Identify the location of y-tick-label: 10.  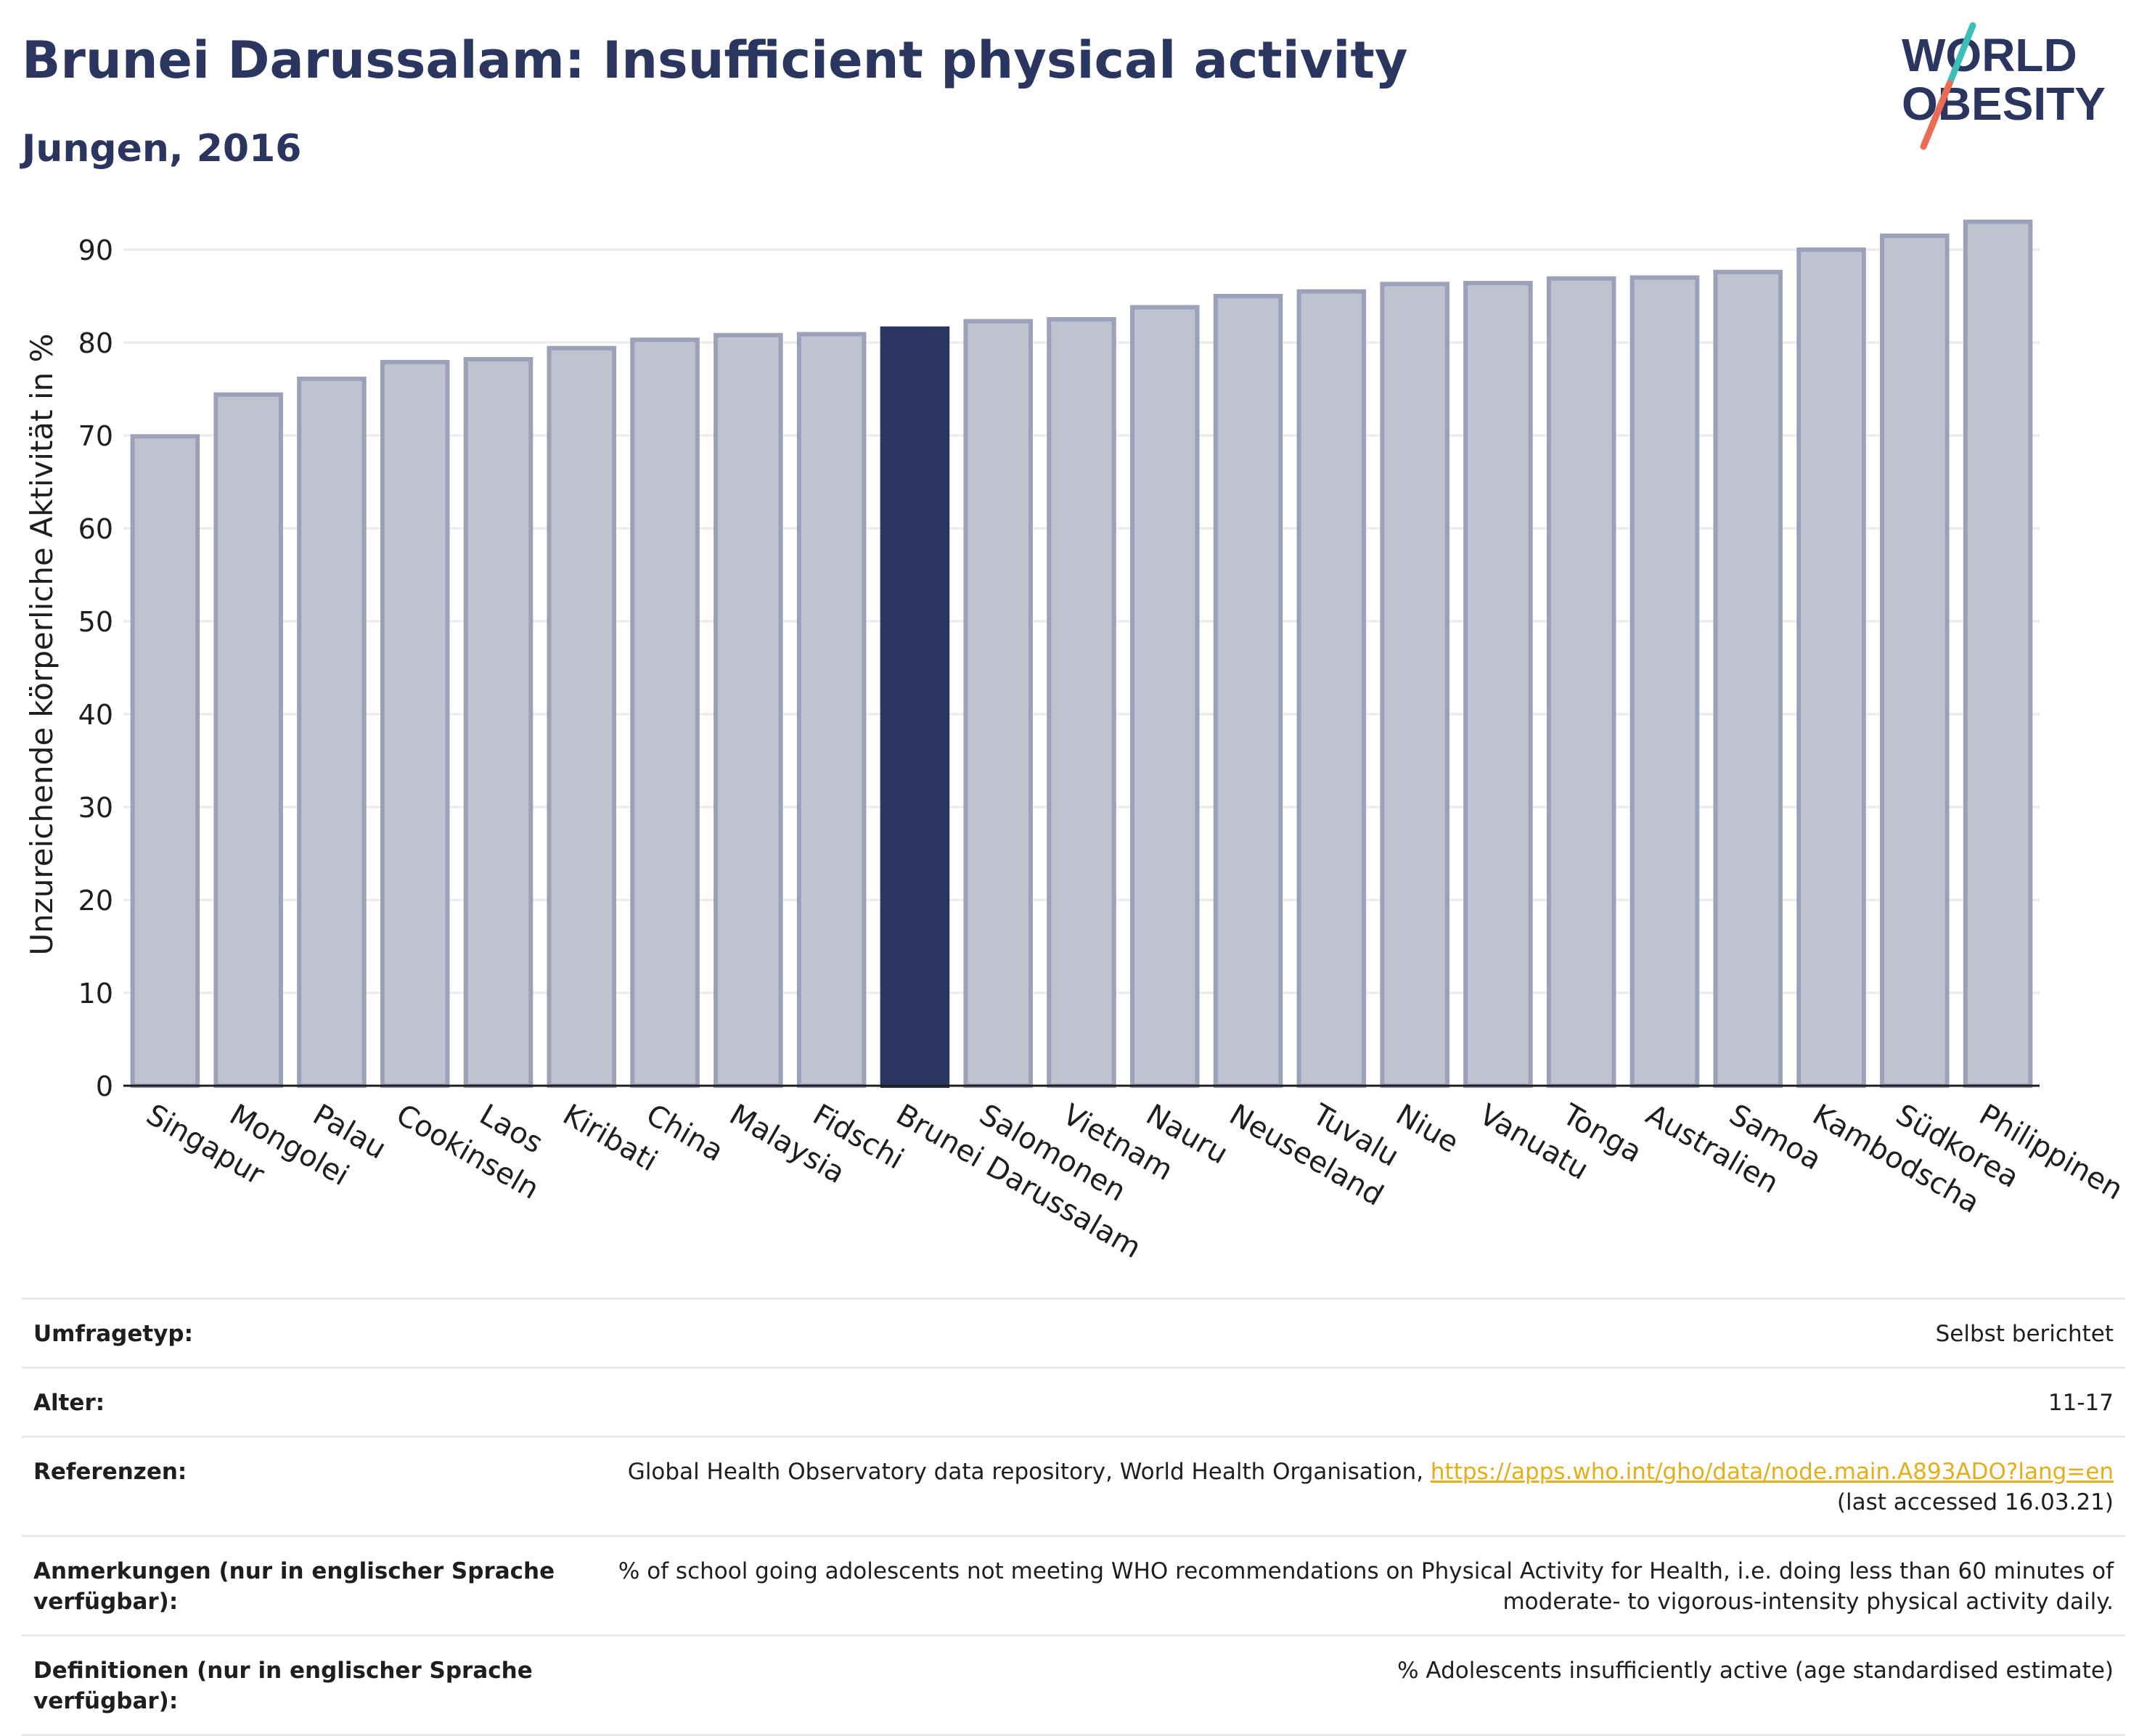
(95, 994).